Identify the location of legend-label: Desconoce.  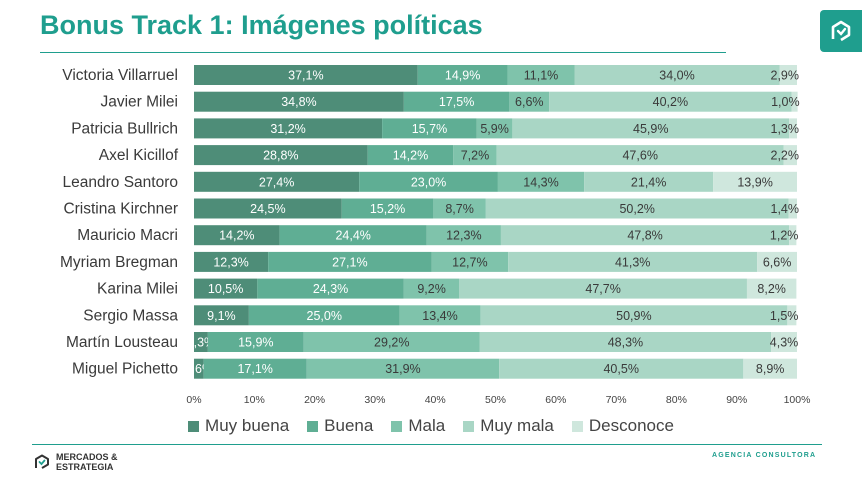
(631, 425).